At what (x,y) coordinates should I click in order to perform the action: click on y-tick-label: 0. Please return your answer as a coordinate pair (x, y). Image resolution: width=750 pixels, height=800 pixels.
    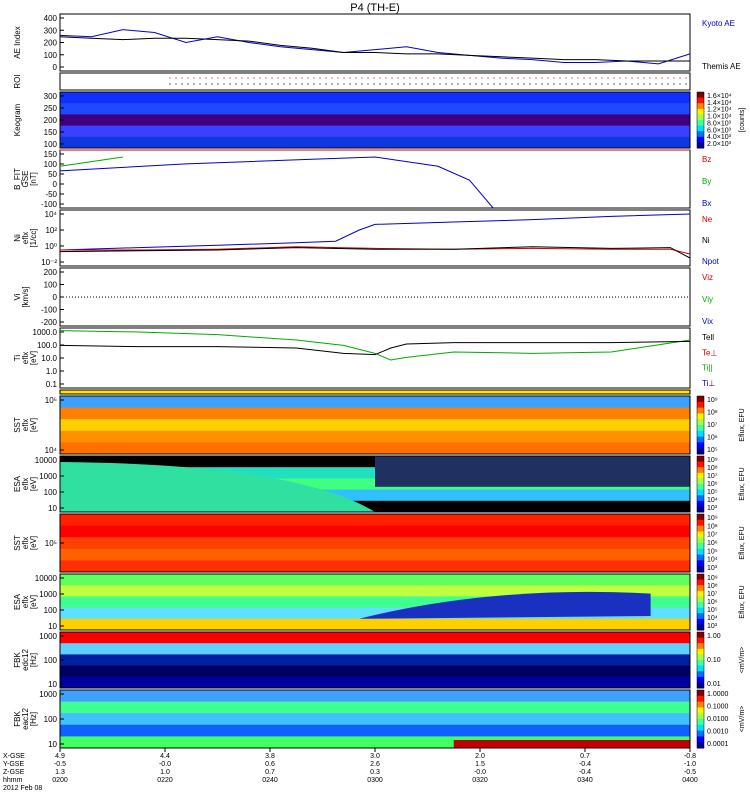
    Looking at the image, I should click on (55, 184).